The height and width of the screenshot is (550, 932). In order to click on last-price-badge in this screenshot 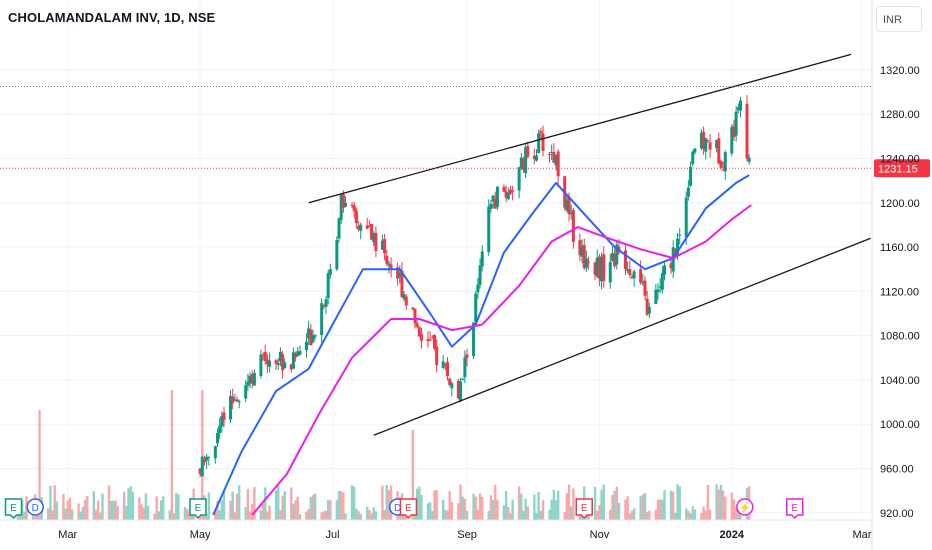, I will do `click(902, 168)`.